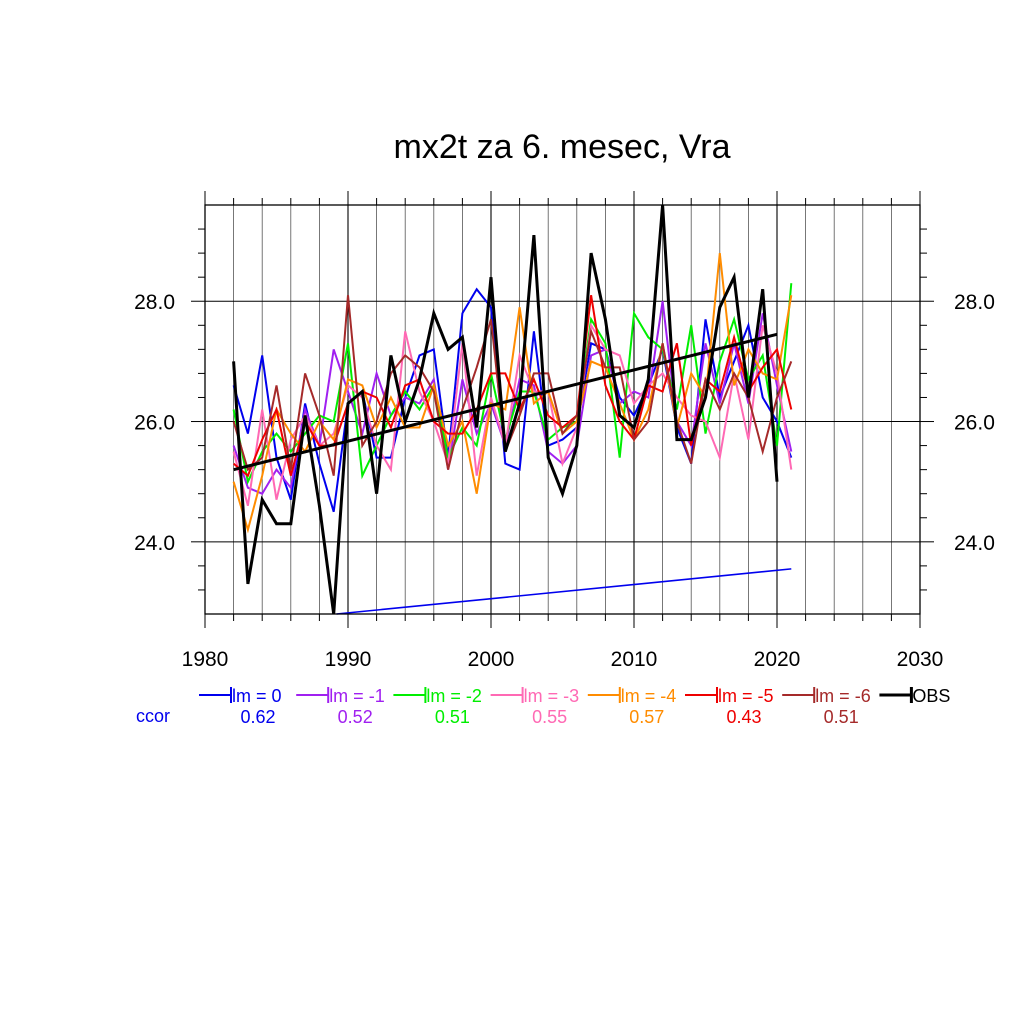  Describe the element at coordinates (649, 696) in the screenshot. I see `legend-label-4: lm = -4` at that location.